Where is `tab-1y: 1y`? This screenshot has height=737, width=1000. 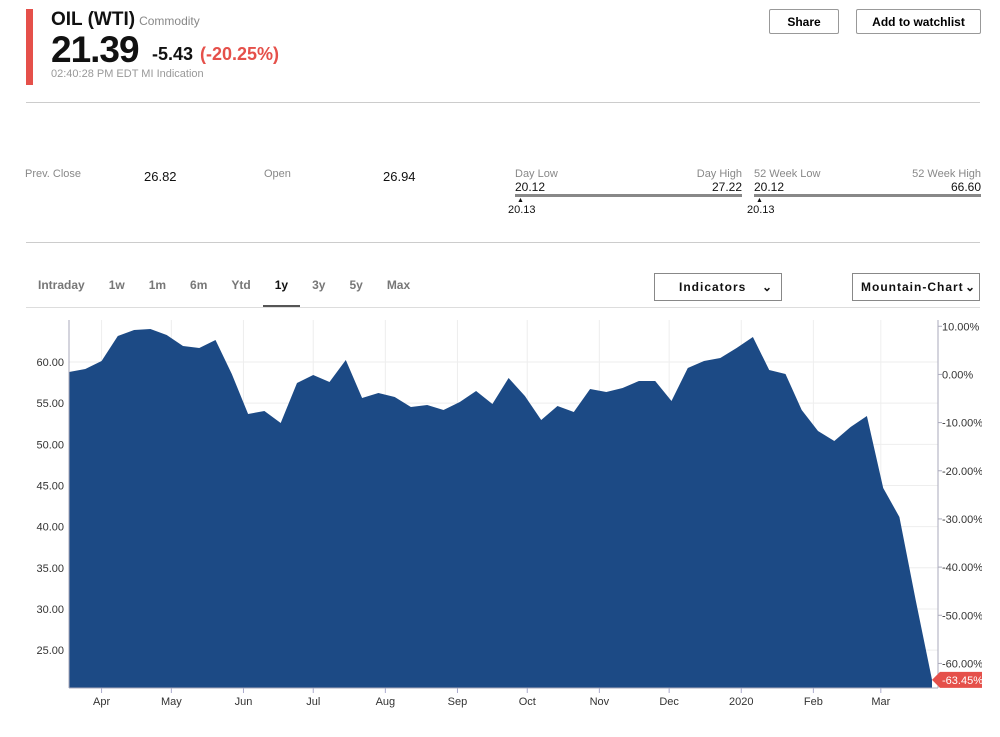 tab-1y: 1y is located at coordinates (281, 290).